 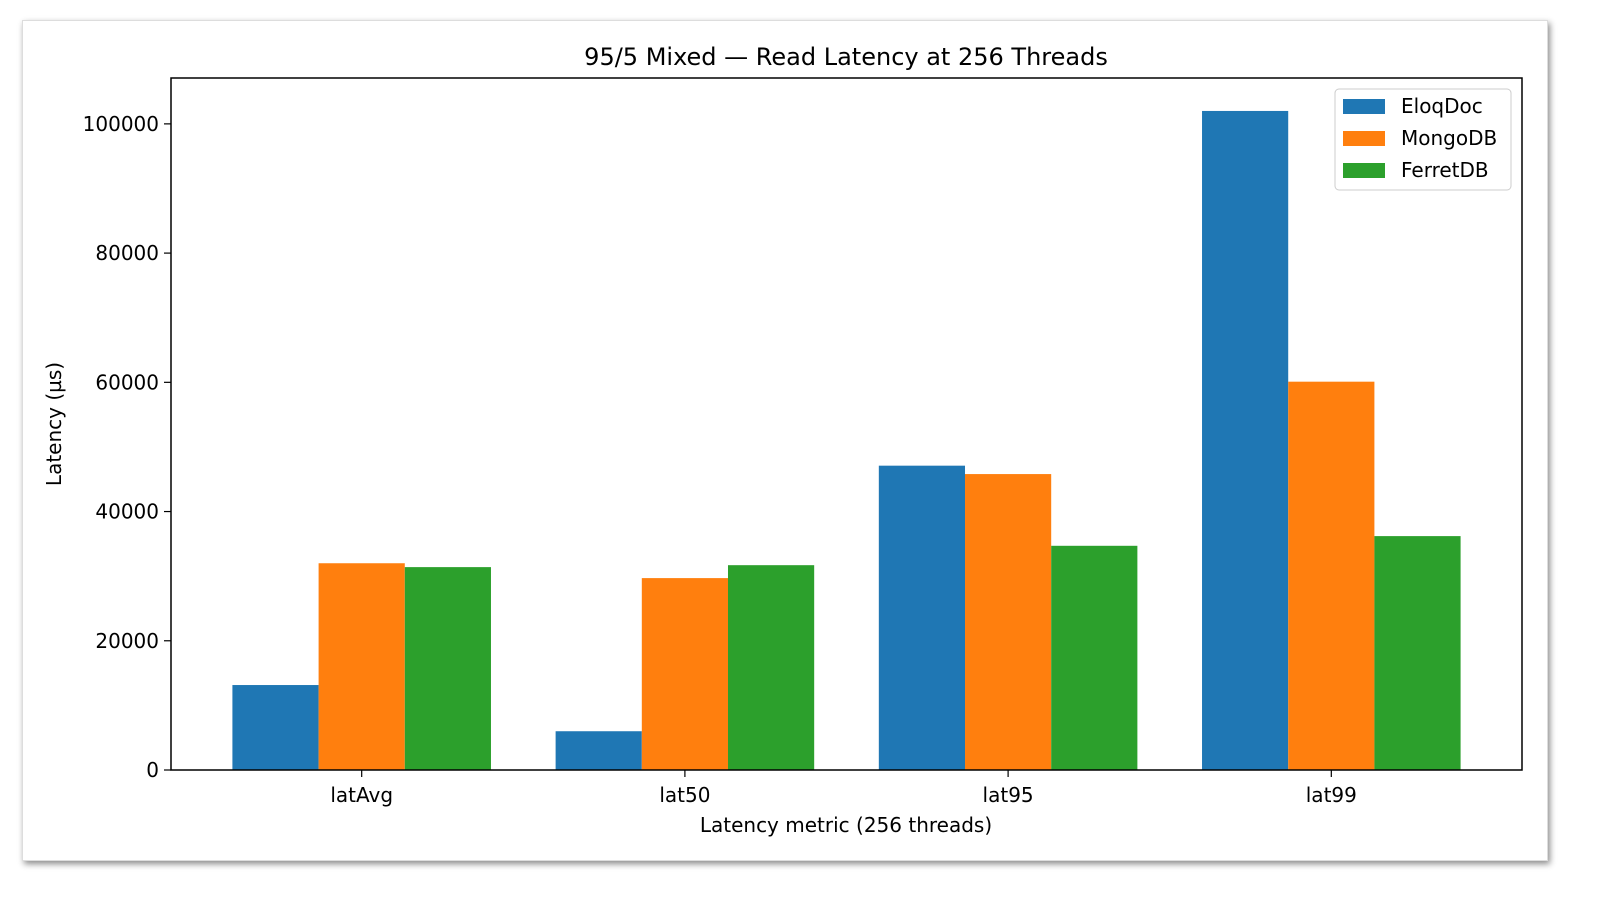 What do you see at coordinates (1008, 622) in the screenshot?
I see `bar-mongodb-lat95` at bounding box center [1008, 622].